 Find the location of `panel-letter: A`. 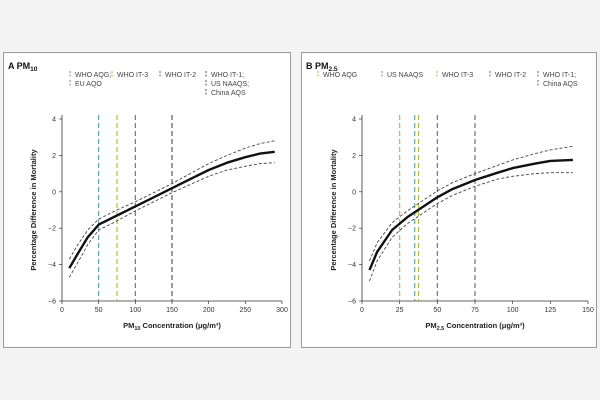

panel-letter: A is located at coordinates (12, 66).